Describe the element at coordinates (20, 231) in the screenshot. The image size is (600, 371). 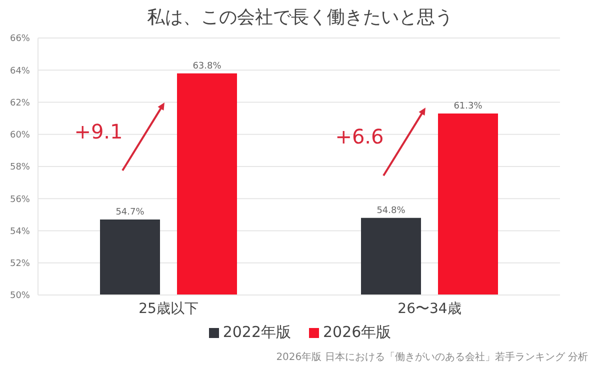
I see `y-tick-label: 54%` at that location.